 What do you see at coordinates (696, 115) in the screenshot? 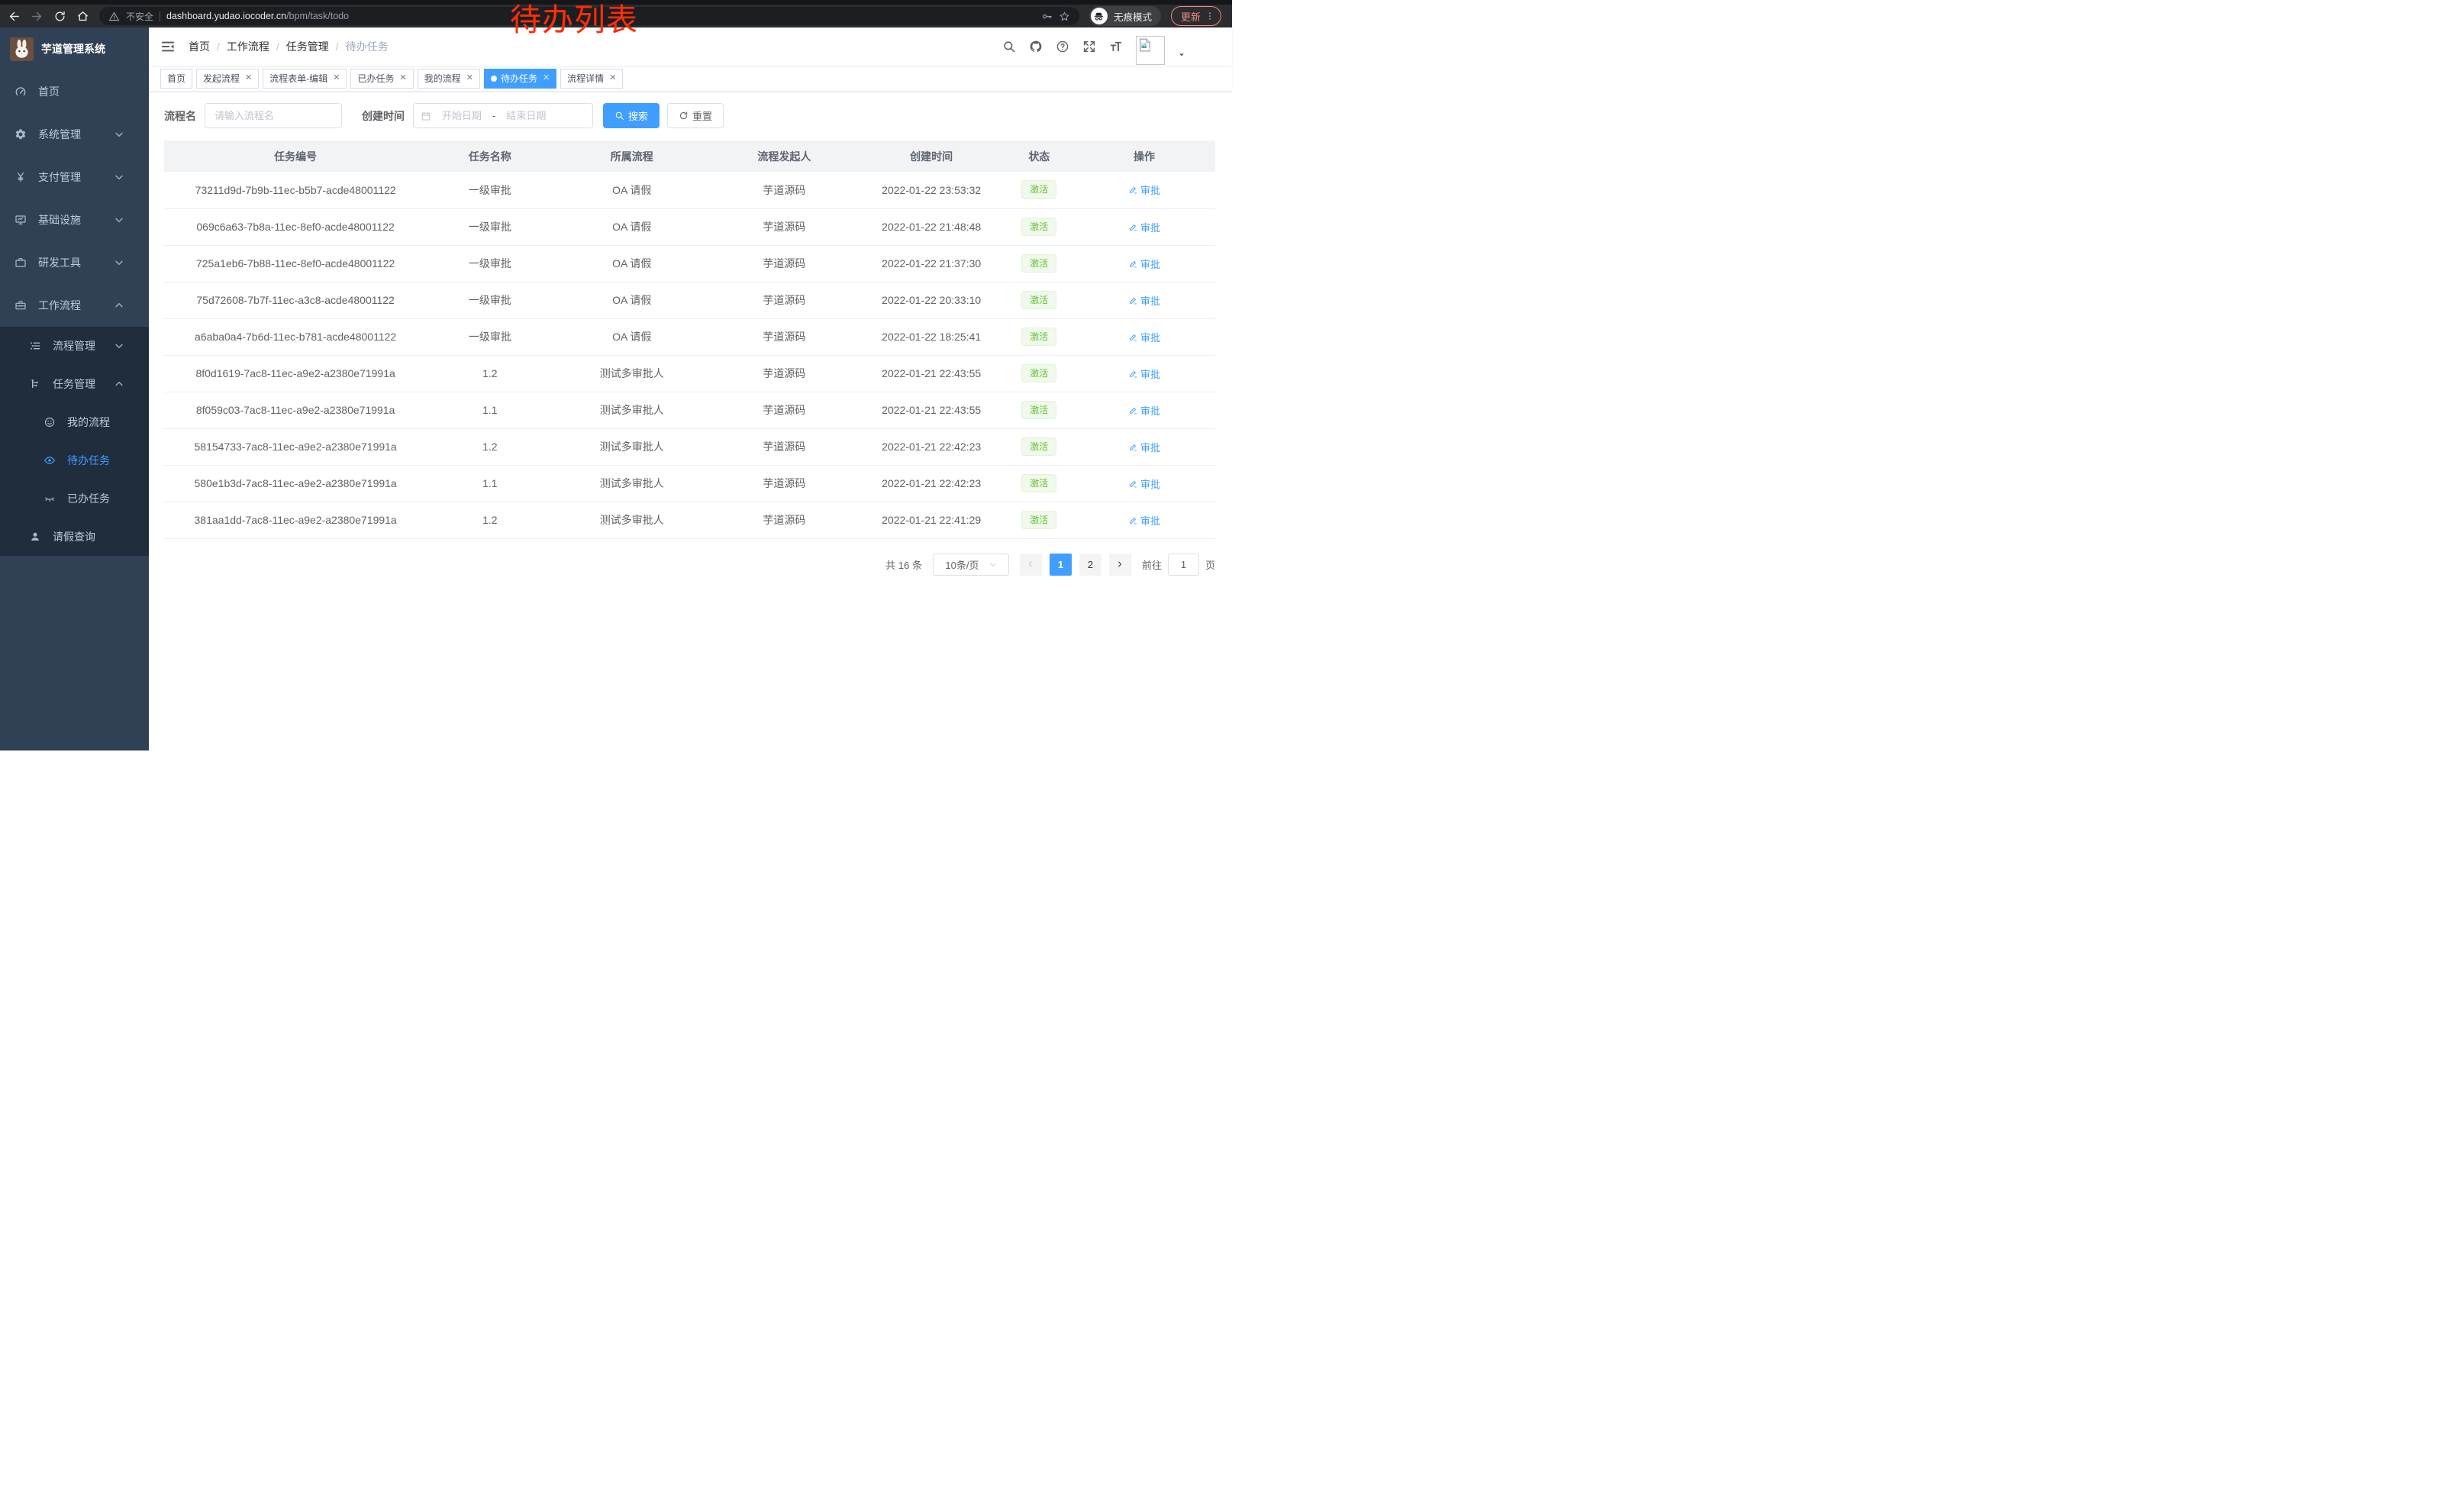
I see `reset-button: 重置` at bounding box center [696, 115].